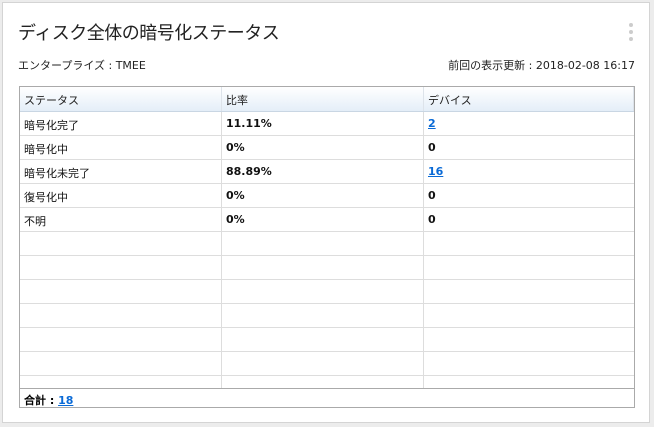 Image resolution: width=654 pixels, height=427 pixels. Describe the element at coordinates (82, 65) in the screenshot. I see `enterprise-label: エンタープライズ : TMEE` at that location.